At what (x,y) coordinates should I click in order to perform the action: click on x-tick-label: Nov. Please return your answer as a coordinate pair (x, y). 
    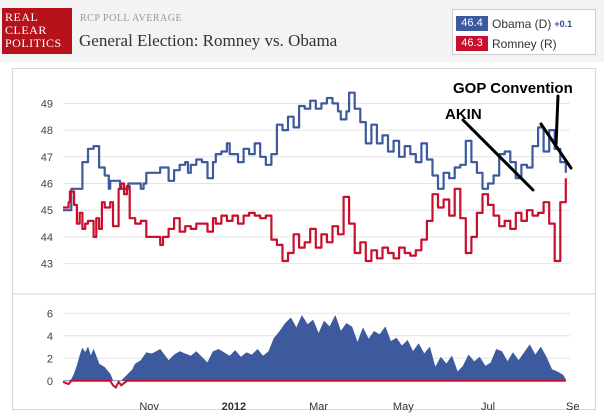
    Looking at the image, I should click on (149, 407).